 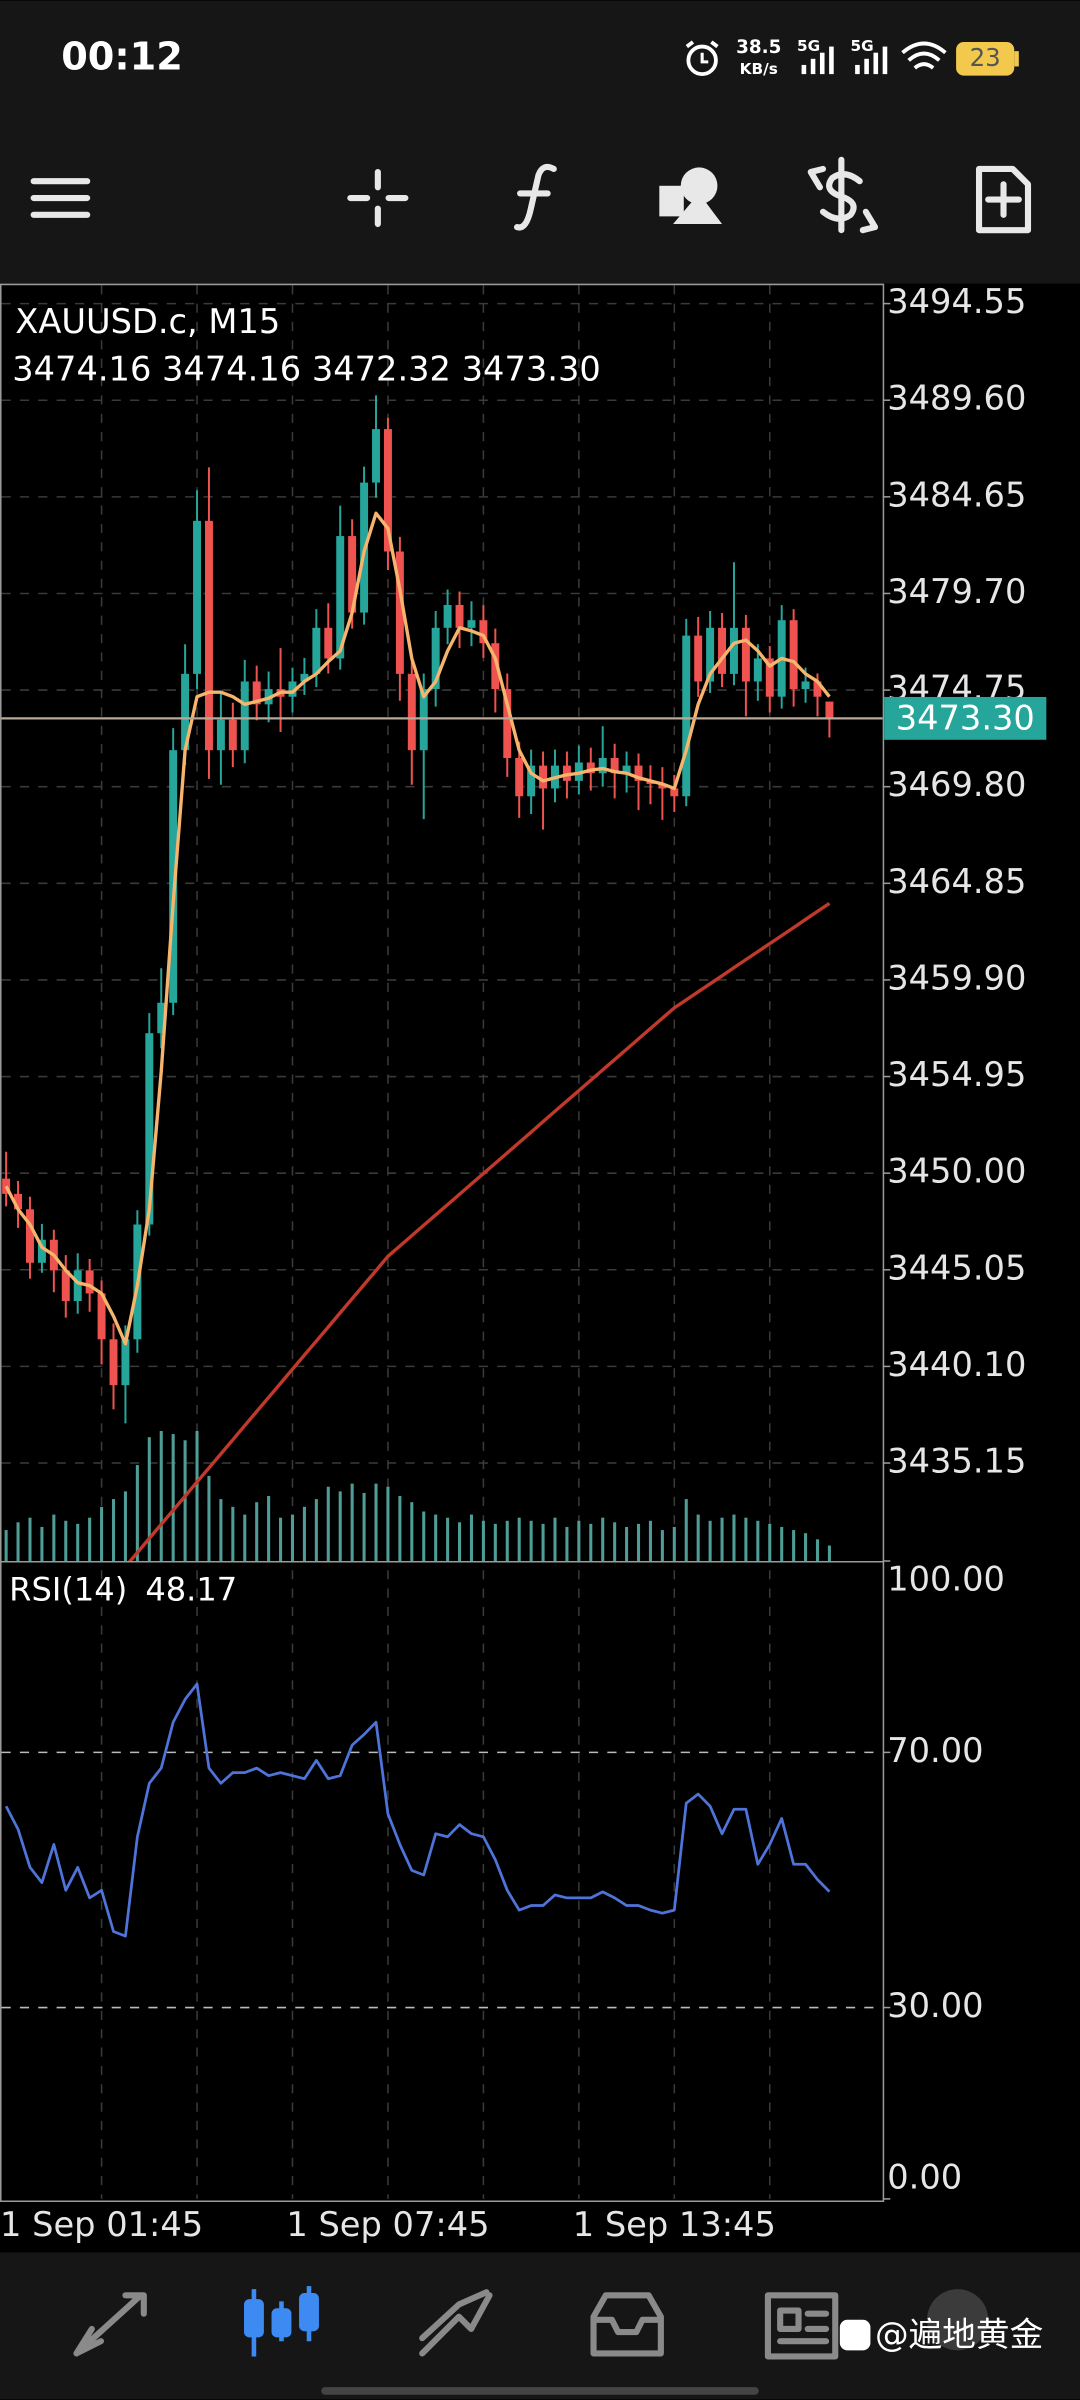 What do you see at coordinates (101, 2224) in the screenshot?
I see `x-tick-label: 1 Sep 01:45` at bounding box center [101, 2224].